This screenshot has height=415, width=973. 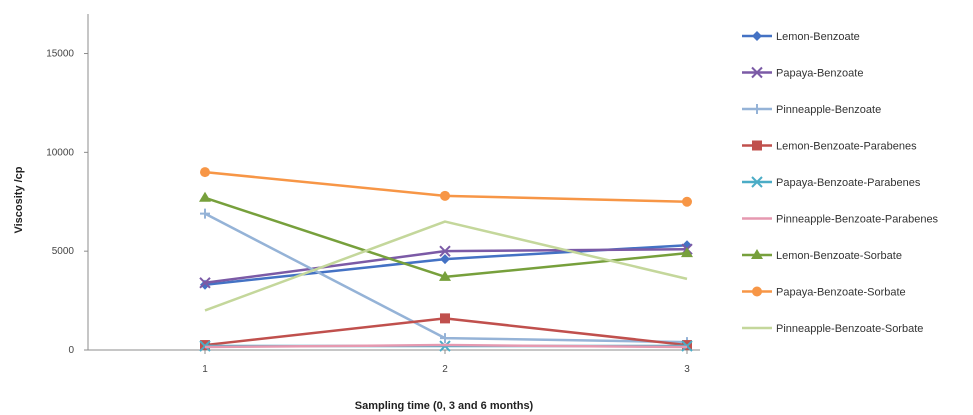 I want to click on legend-label: Papaya-Benzoate, so click(x=819, y=74).